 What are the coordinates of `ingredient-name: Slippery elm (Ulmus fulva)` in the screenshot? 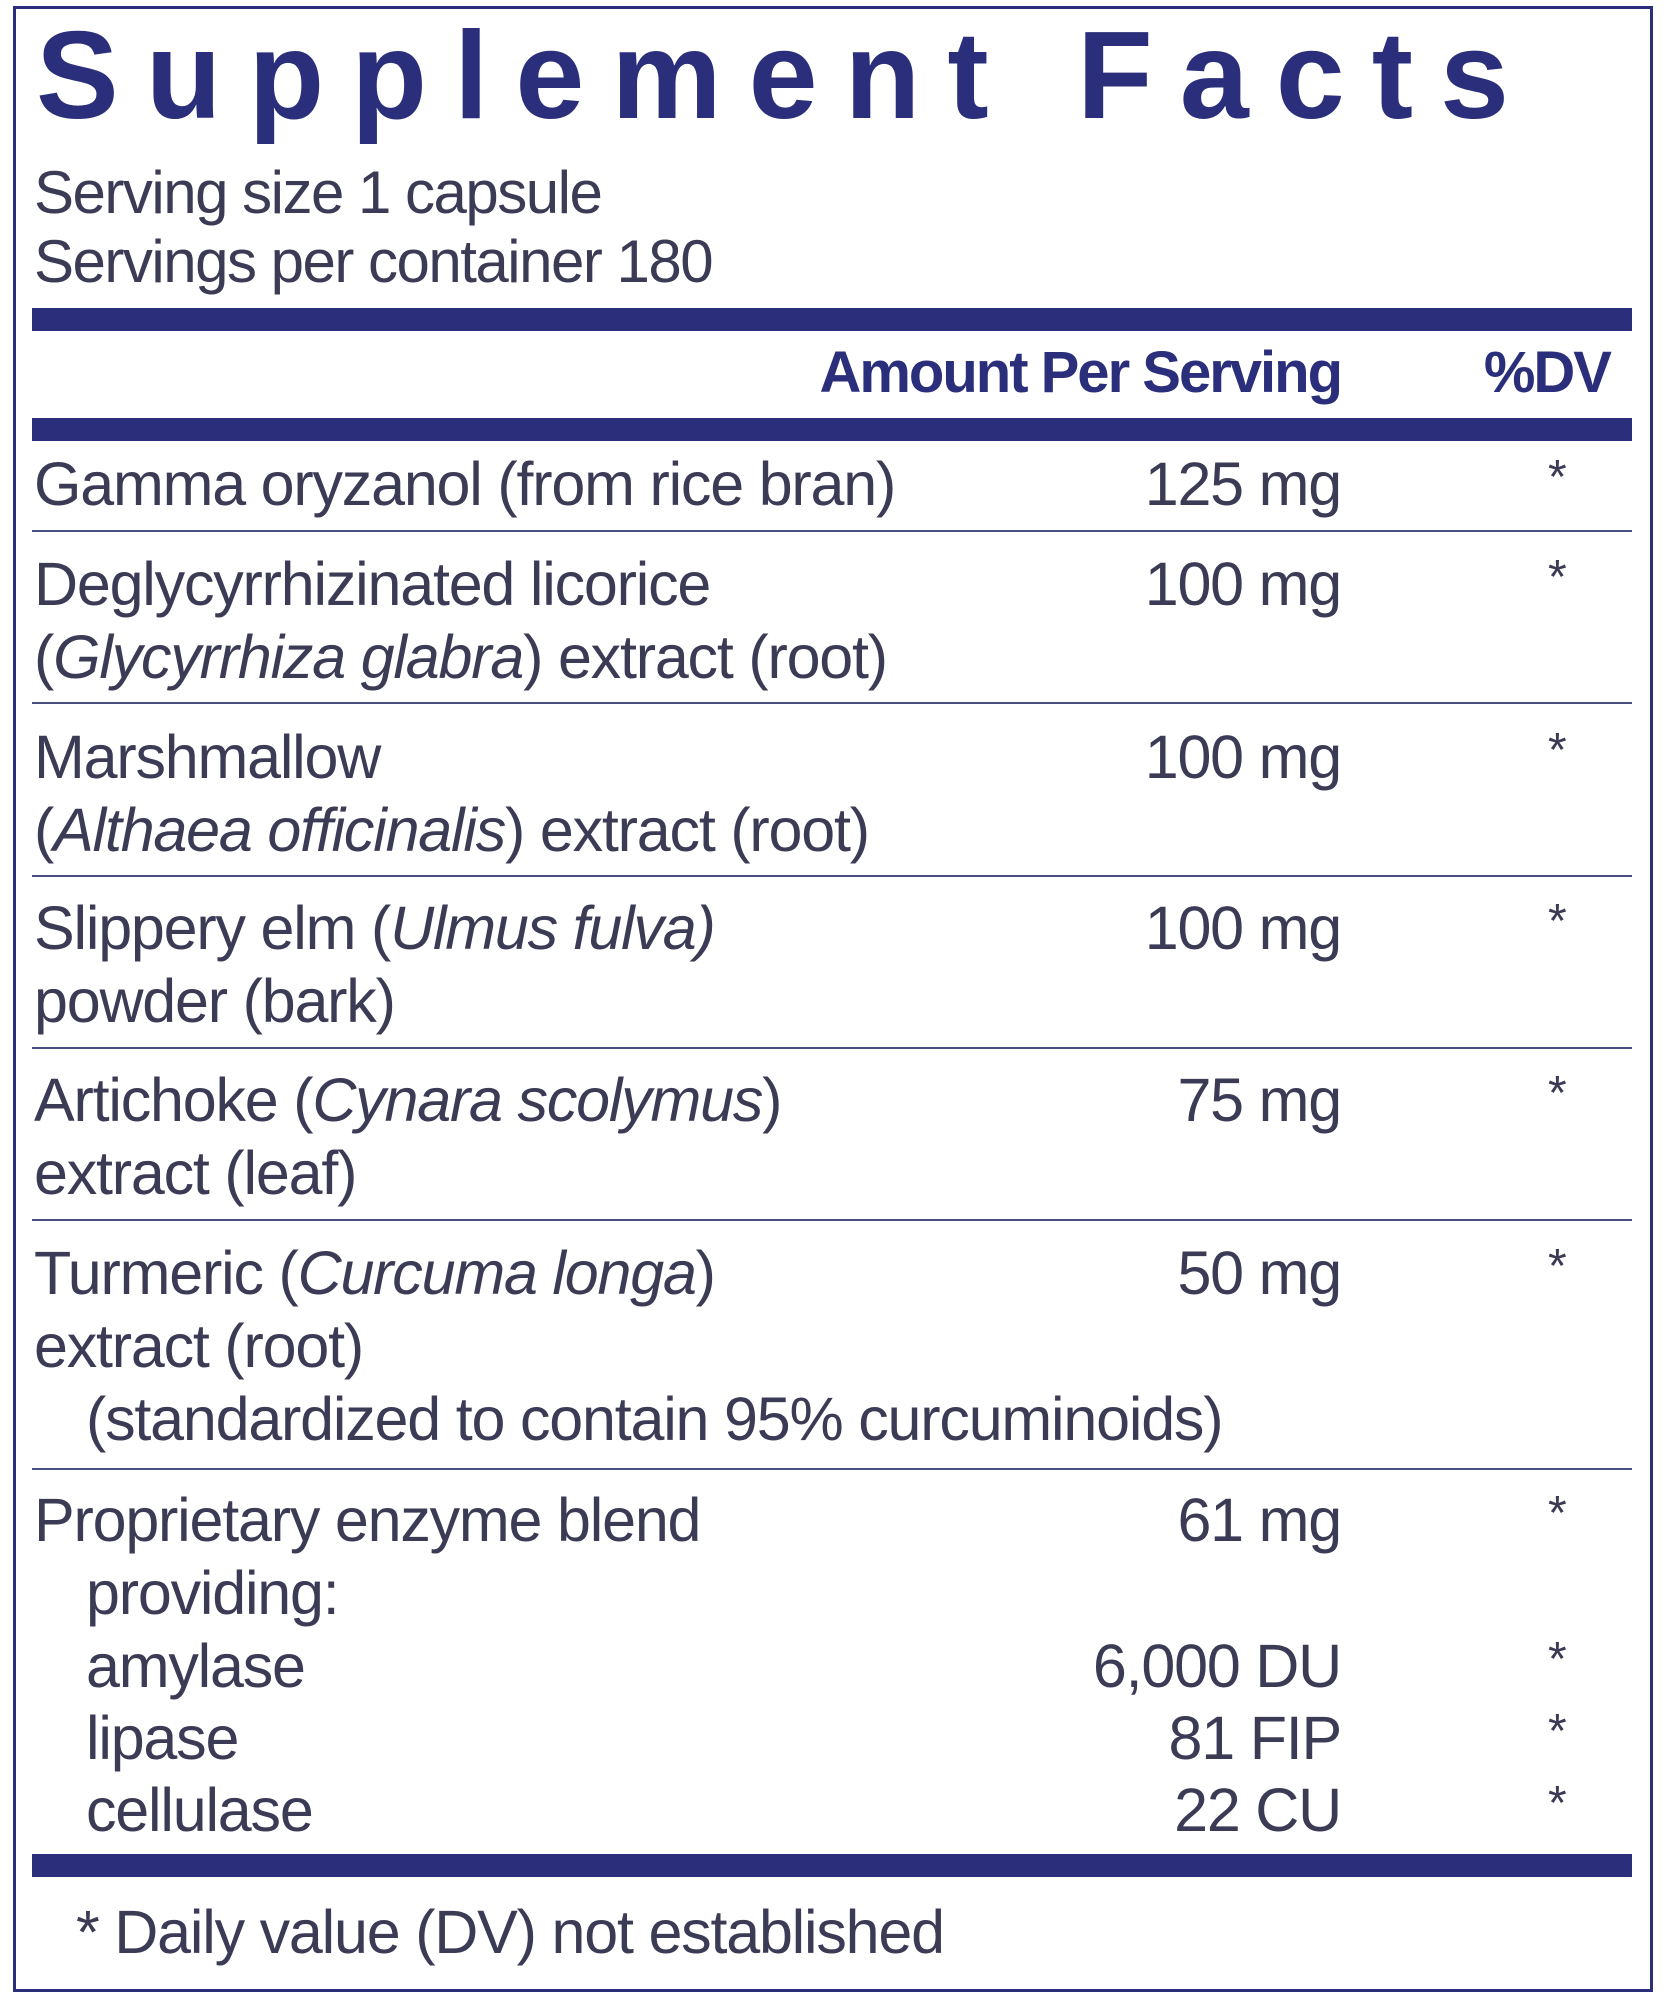 It's located at (375, 928).